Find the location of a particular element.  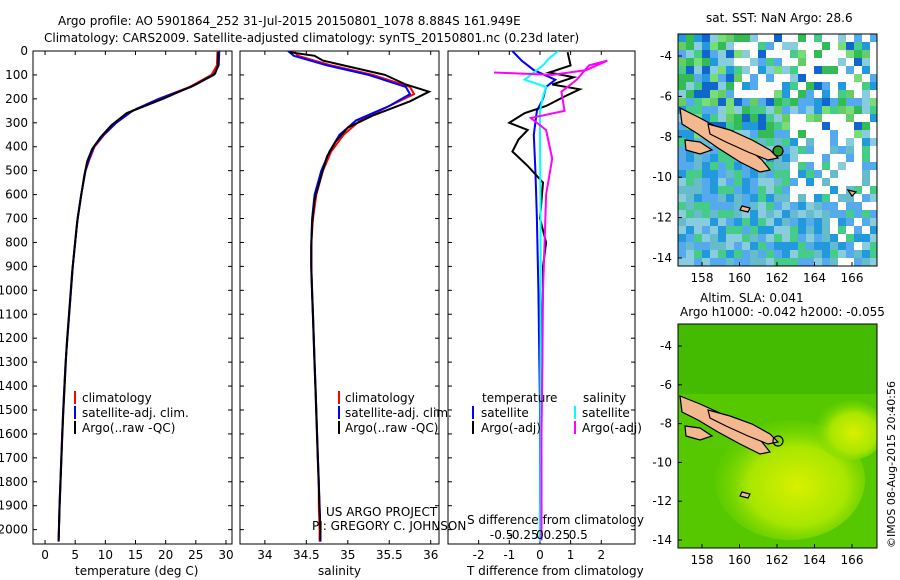

sla-title-1: Altim. SLA: 0.041 is located at coordinates (752, 298).